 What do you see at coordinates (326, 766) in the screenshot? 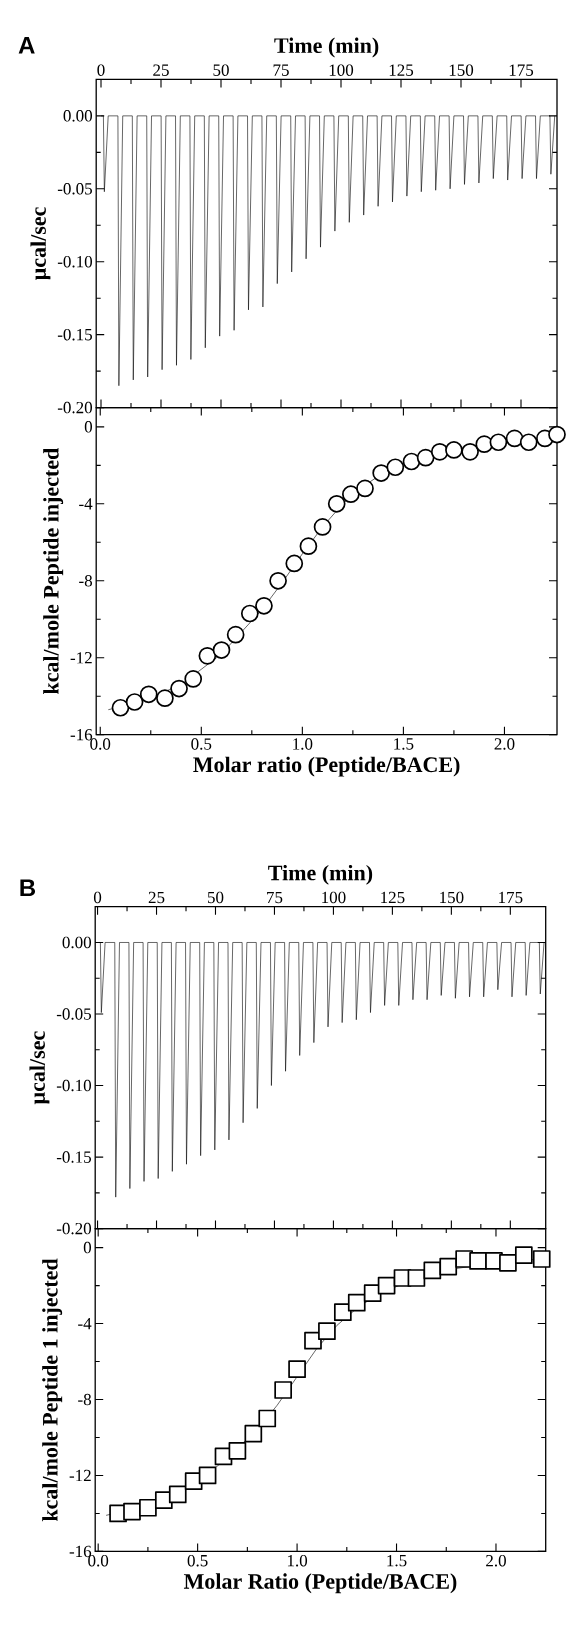
I see `x-axis-title: Molar ratio (Peptide/BACE)` at bounding box center [326, 766].